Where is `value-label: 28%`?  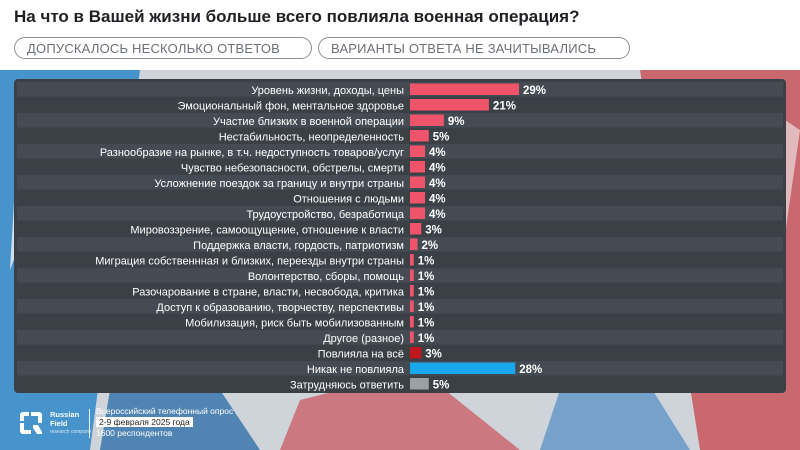
value-label: 28% is located at coordinates (530, 370).